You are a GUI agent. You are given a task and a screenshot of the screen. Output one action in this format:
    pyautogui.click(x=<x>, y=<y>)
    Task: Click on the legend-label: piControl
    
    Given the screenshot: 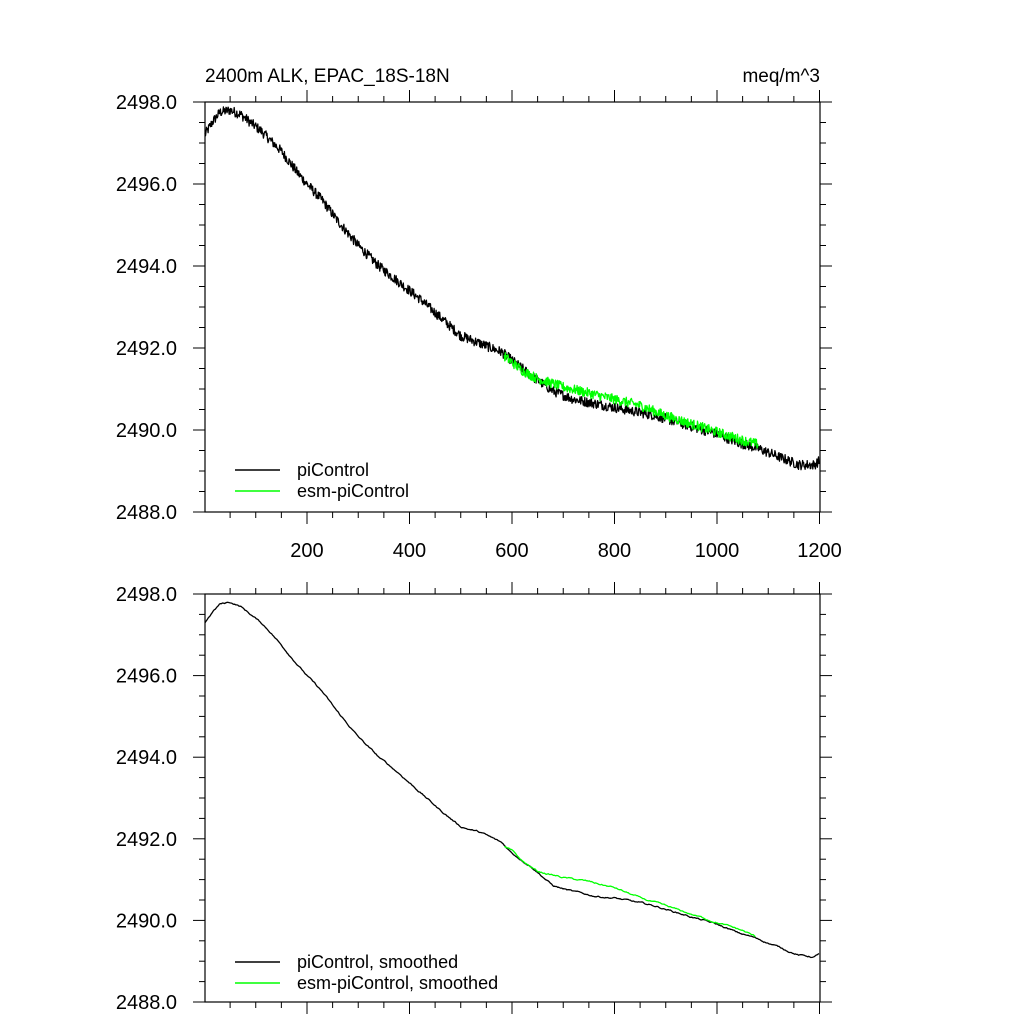 What is the action you would take?
    pyautogui.click(x=333, y=470)
    